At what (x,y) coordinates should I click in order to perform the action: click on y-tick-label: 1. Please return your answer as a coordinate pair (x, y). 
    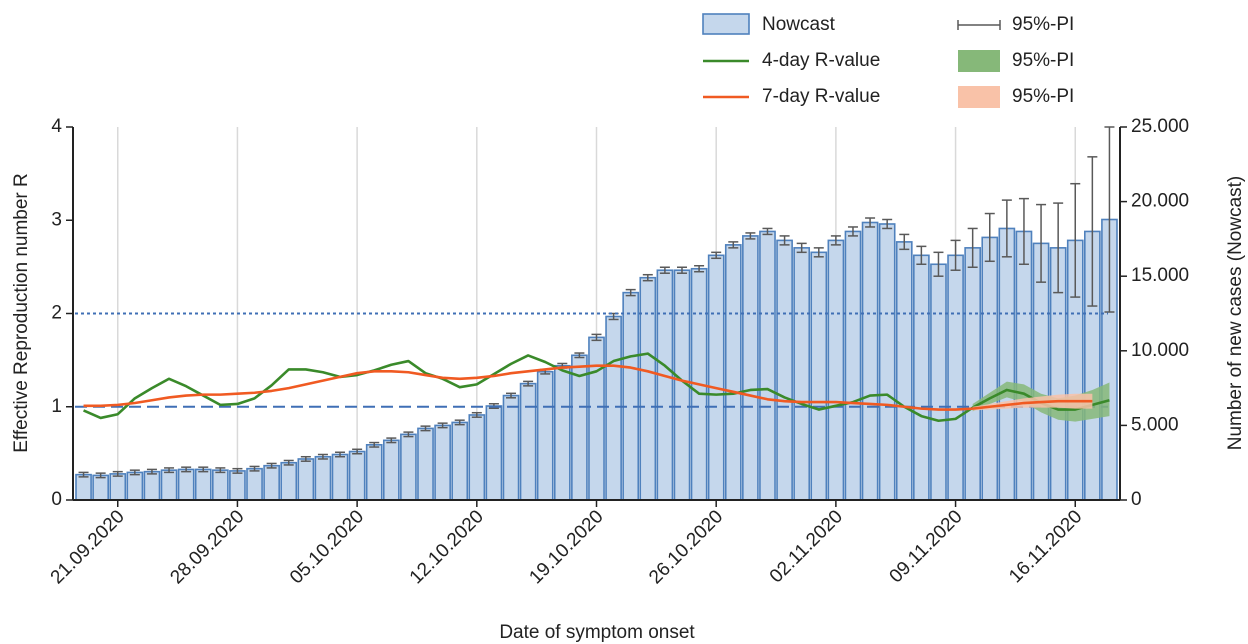
    Looking at the image, I should click on (56, 406).